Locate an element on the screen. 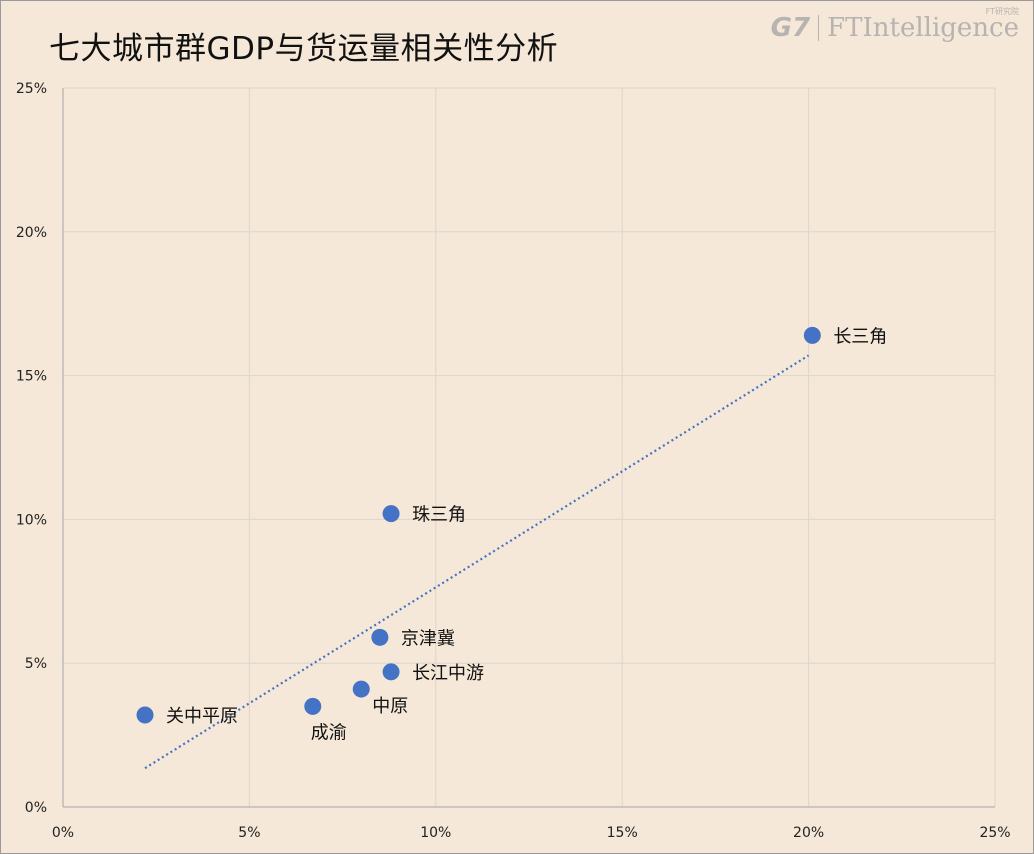  y-tick-label: 0% is located at coordinates (36, 808).